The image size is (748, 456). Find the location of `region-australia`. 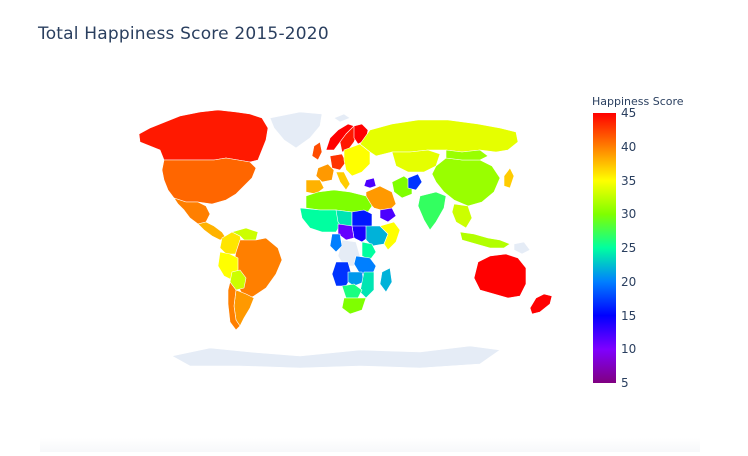

region-australia is located at coordinates (500, 276).